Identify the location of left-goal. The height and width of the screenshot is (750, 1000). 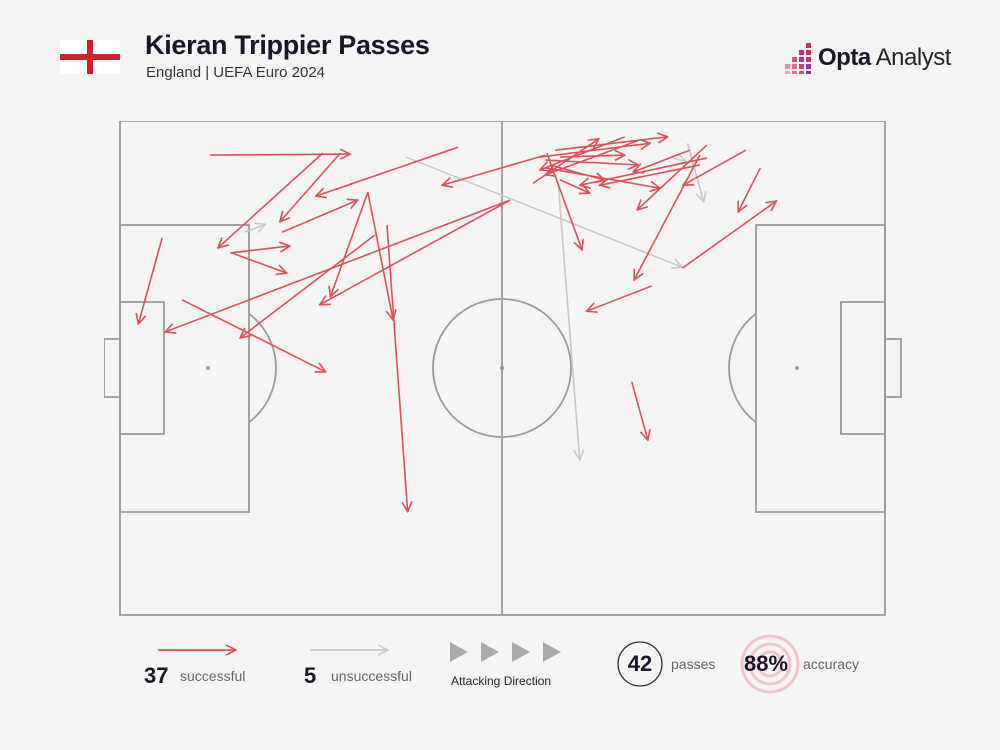
(112, 368).